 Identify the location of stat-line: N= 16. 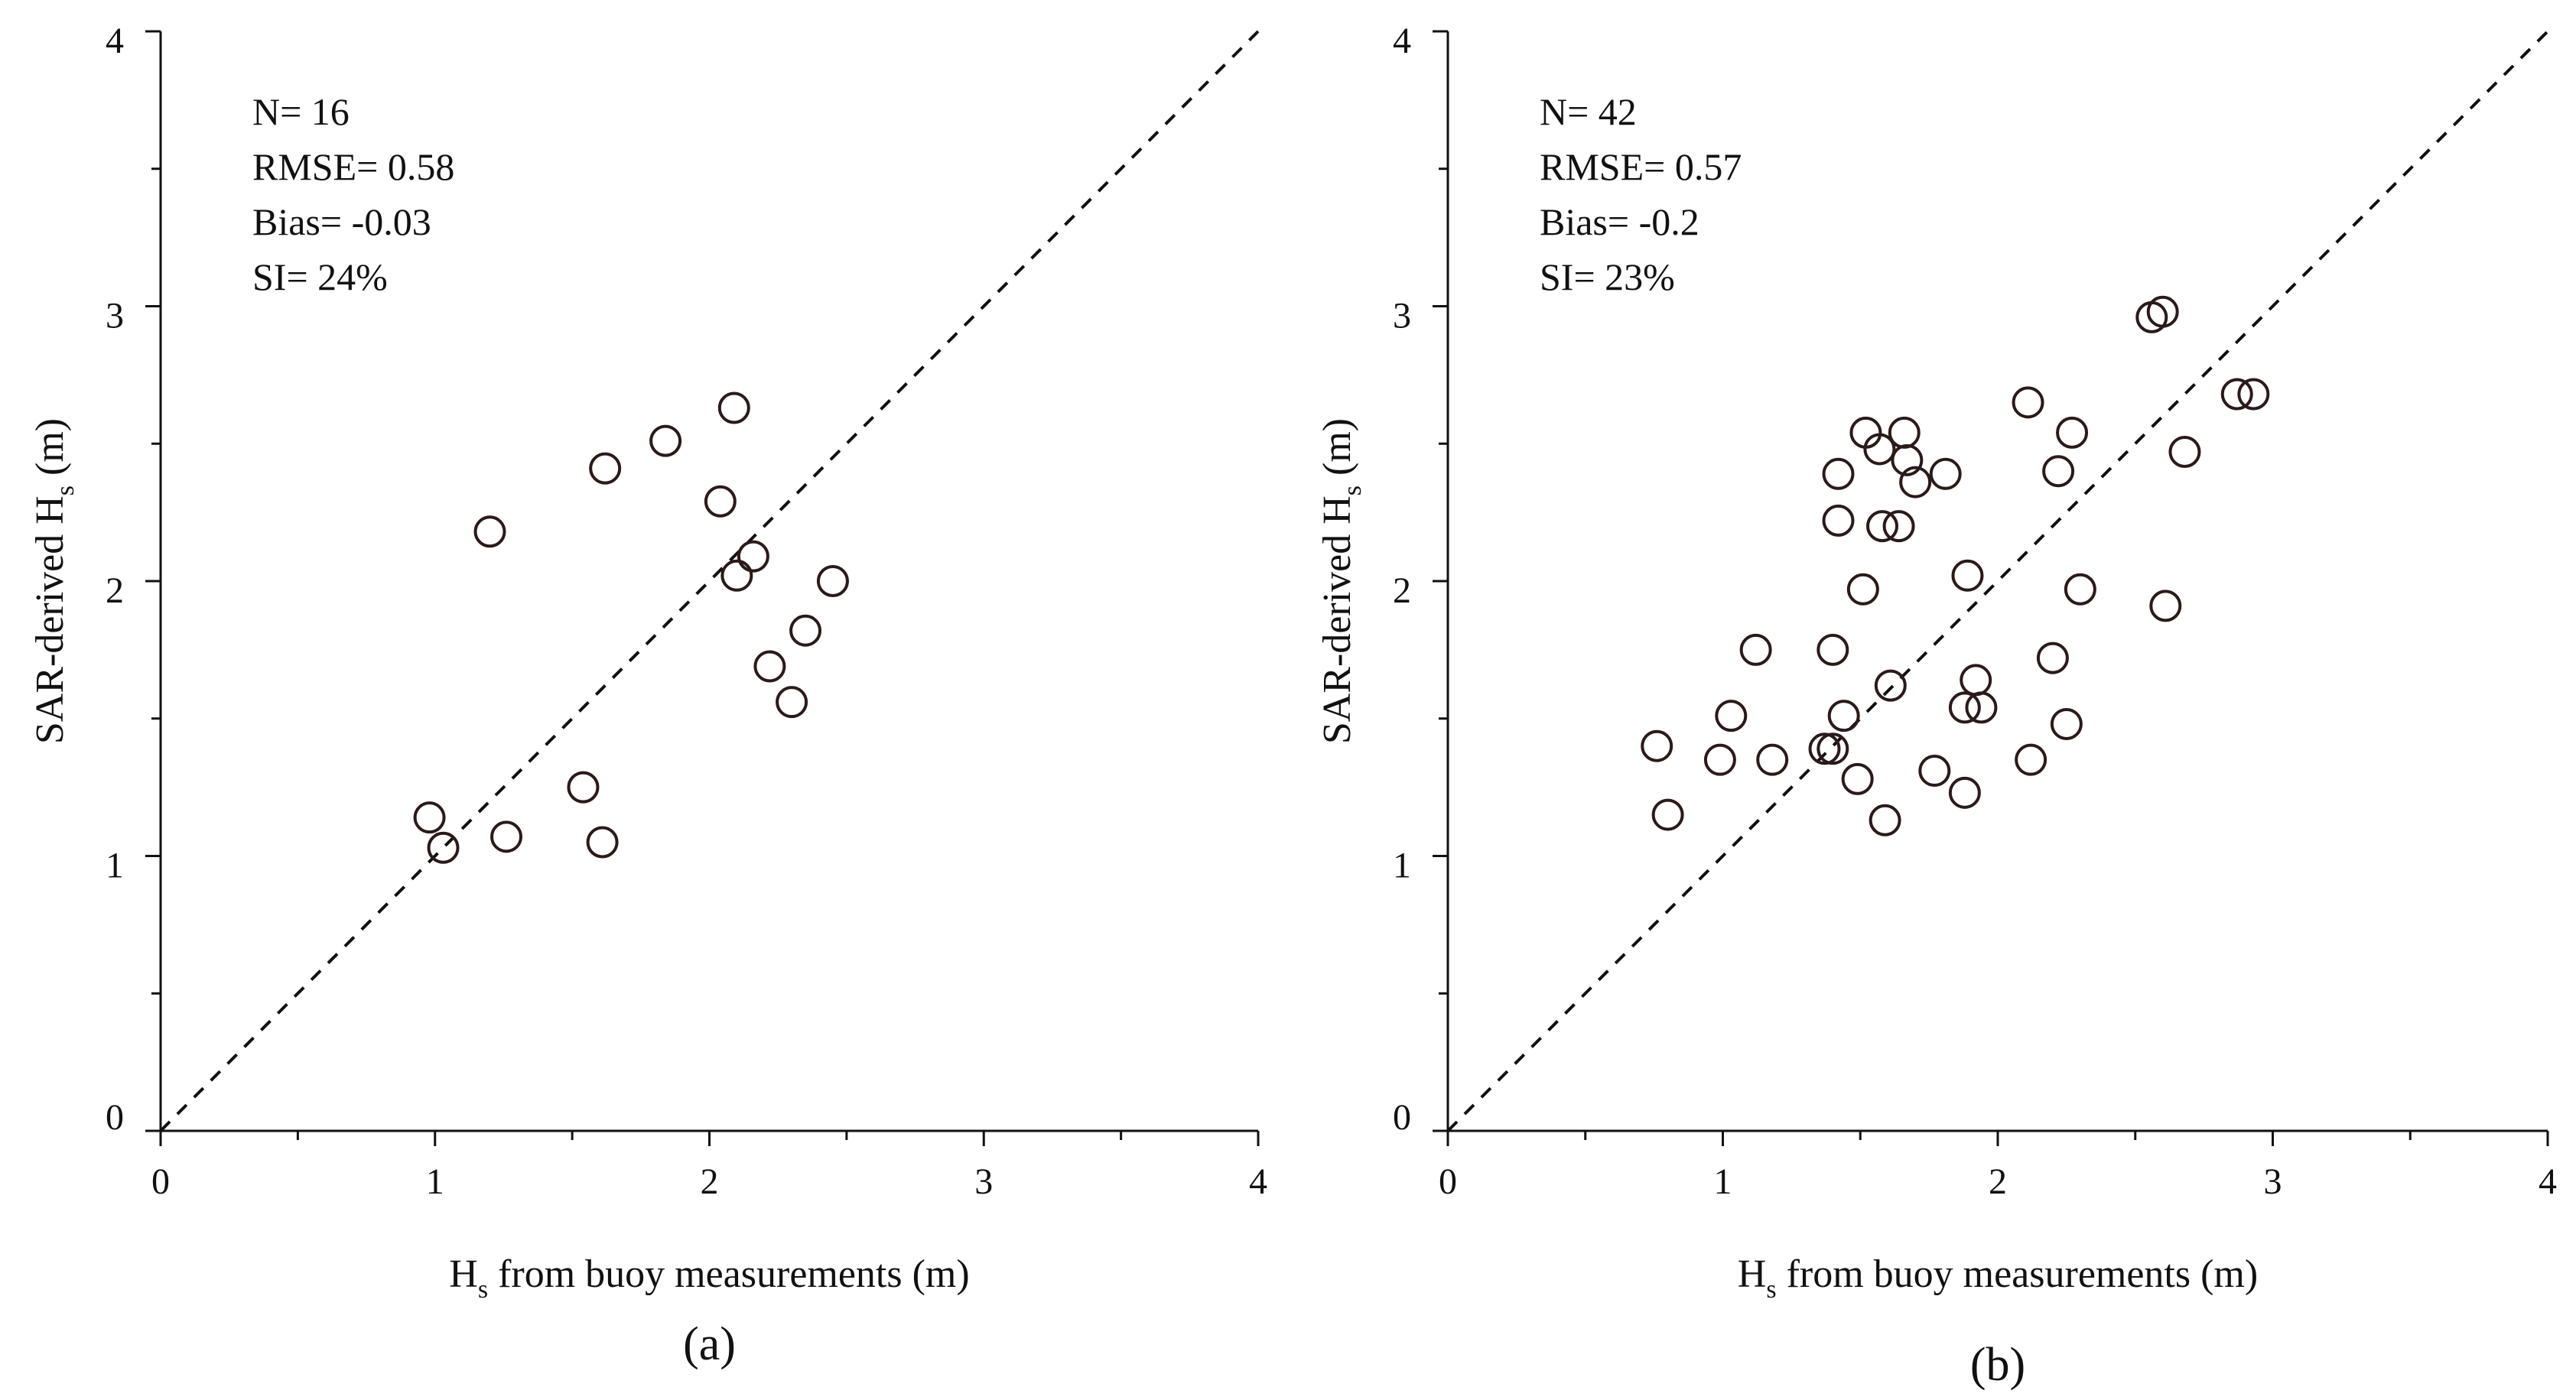
(301, 111).